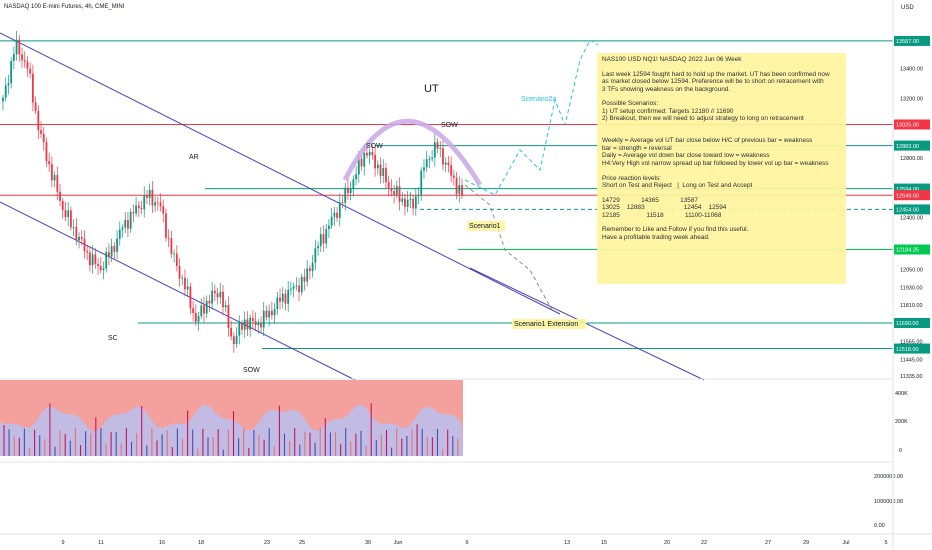 The width and height of the screenshot is (932, 550). I want to click on x-tick-label: 6, so click(466, 543).